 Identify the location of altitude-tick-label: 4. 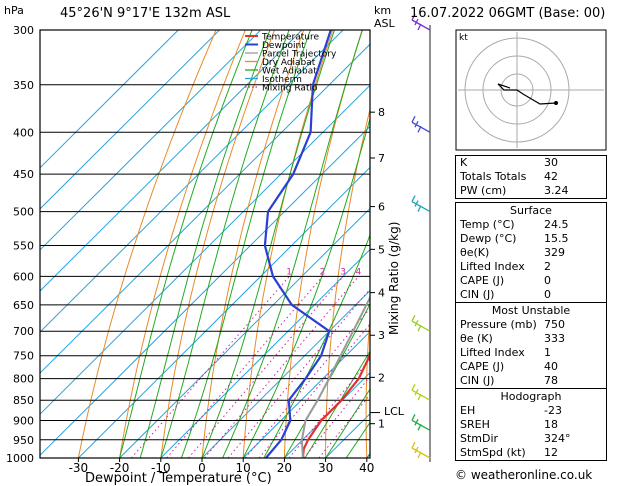
(381, 293).